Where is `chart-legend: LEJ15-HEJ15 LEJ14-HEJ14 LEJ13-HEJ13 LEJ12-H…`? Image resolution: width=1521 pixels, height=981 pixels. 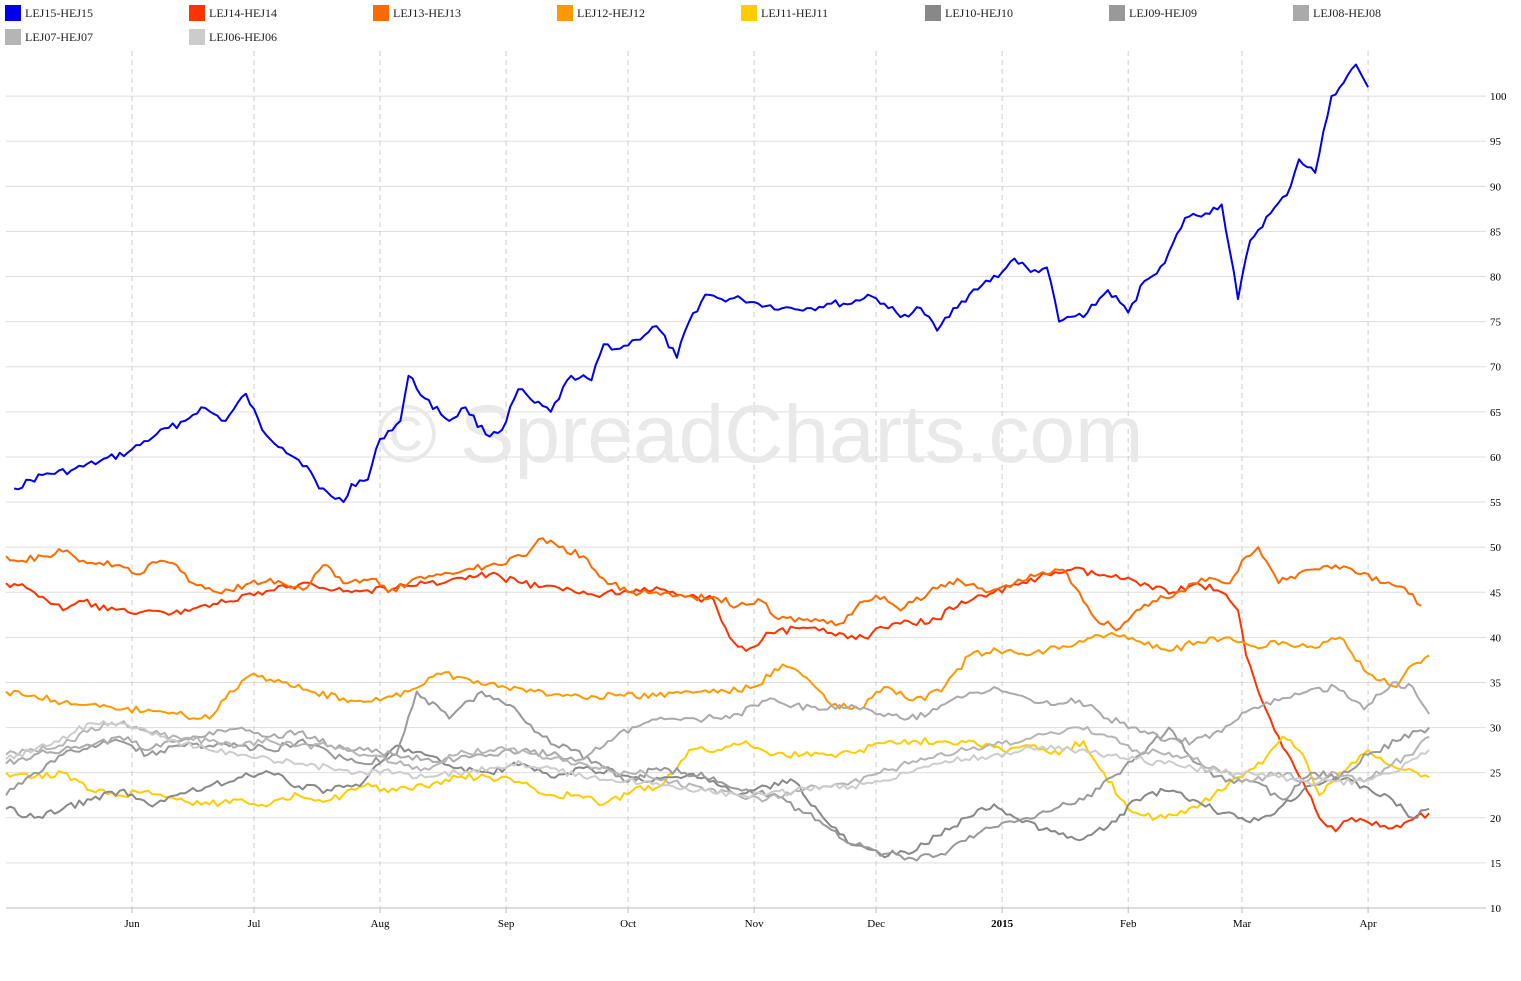 chart-legend: LEJ15-HEJ15 LEJ14-HEJ14 LEJ13-HEJ13 LEJ12-H… is located at coordinates (760, 25).